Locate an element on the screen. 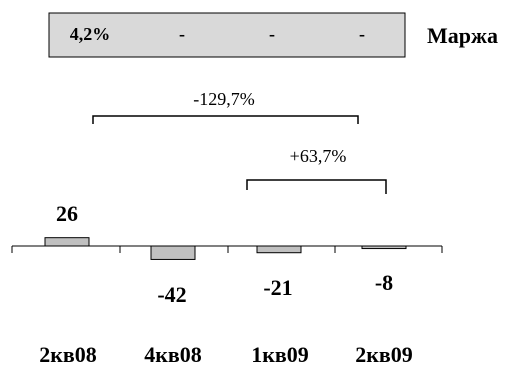 This screenshot has height=367, width=531. margin-box is located at coordinates (227, 35).